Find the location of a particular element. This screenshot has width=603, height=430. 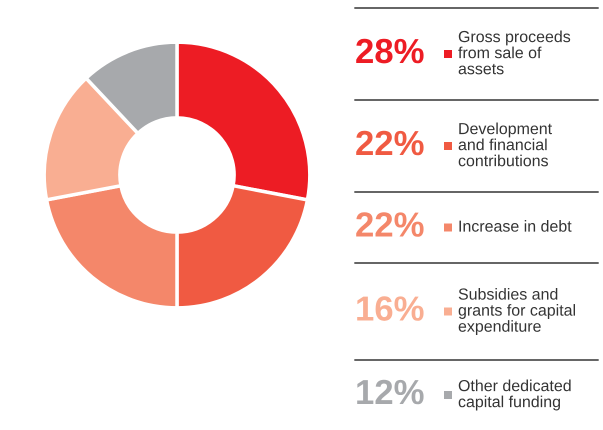

data-label: 12% is located at coordinates (390, 392).